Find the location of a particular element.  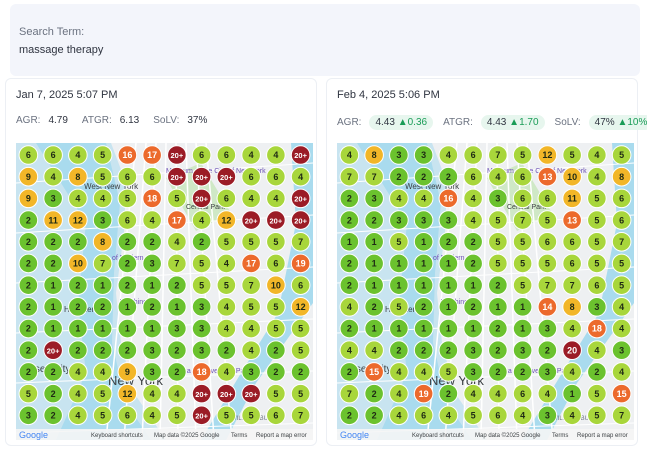

rank-pin: 14 is located at coordinates (547, 307).